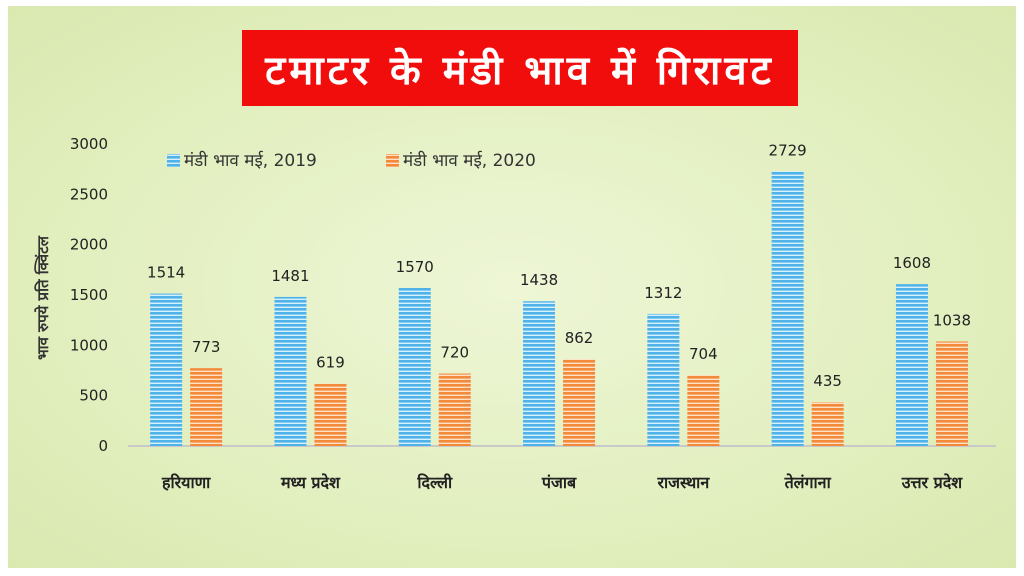  I want to click on data-label: 773, so click(206, 347).